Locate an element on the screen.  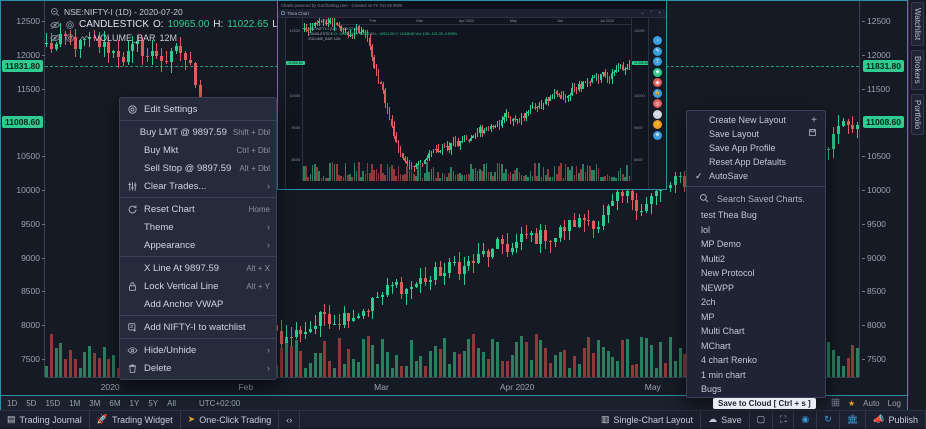
lock-icon: 🔒 is located at coordinates (657, 93).